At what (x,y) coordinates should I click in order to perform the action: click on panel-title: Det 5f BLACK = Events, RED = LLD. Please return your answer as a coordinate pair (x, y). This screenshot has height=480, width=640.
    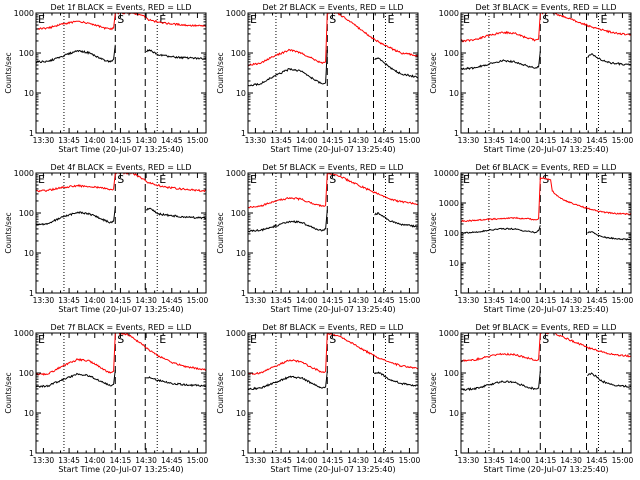
    Looking at the image, I should click on (332, 167).